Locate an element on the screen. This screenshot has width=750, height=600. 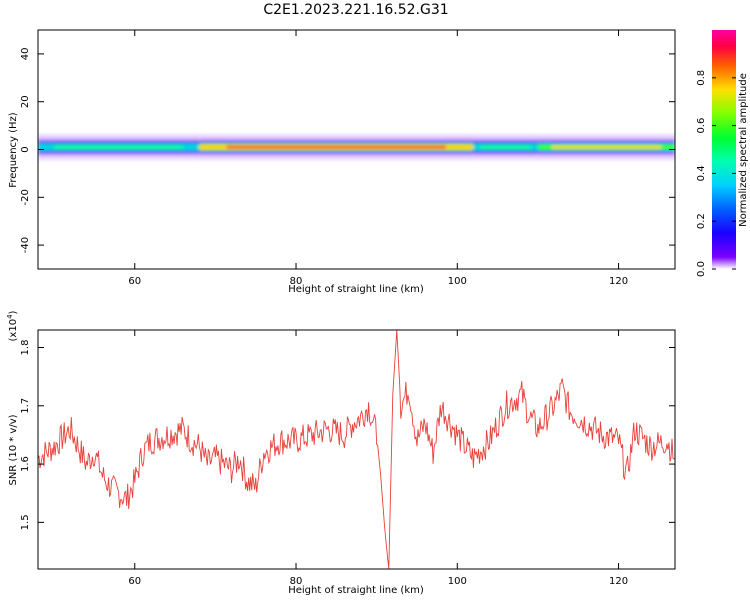
top-y-tick-label: -40 is located at coordinates (25, 245).